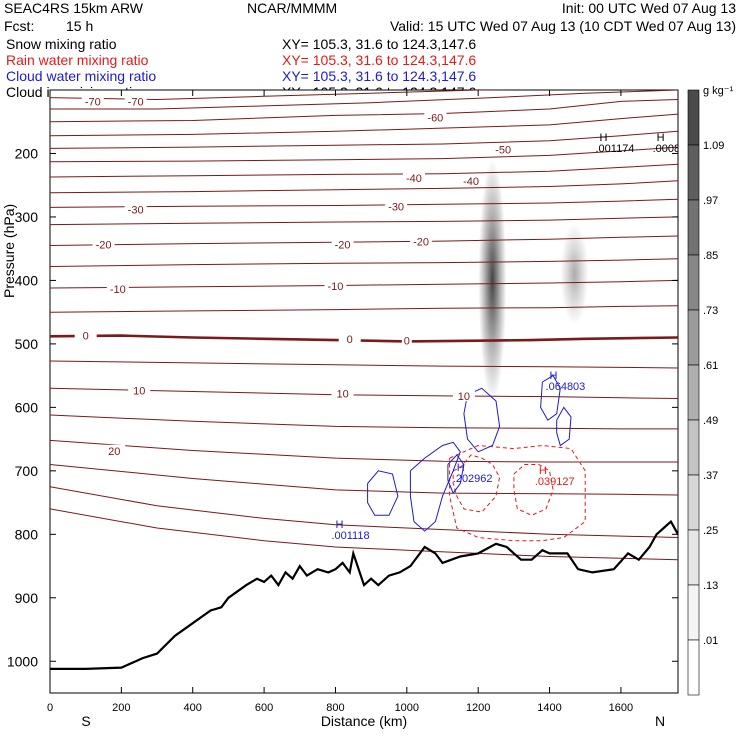 The height and width of the screenshot is (740, 740). Describe the element at coordinates (713, 146) in the screenshot. I see `colorbar-label: 1.09` at that location.